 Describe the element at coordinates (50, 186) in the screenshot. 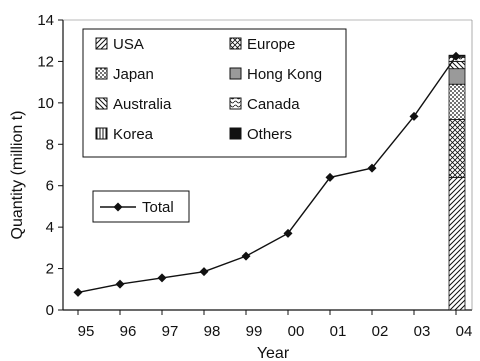

I see `y-tick-label: 6` at that location.